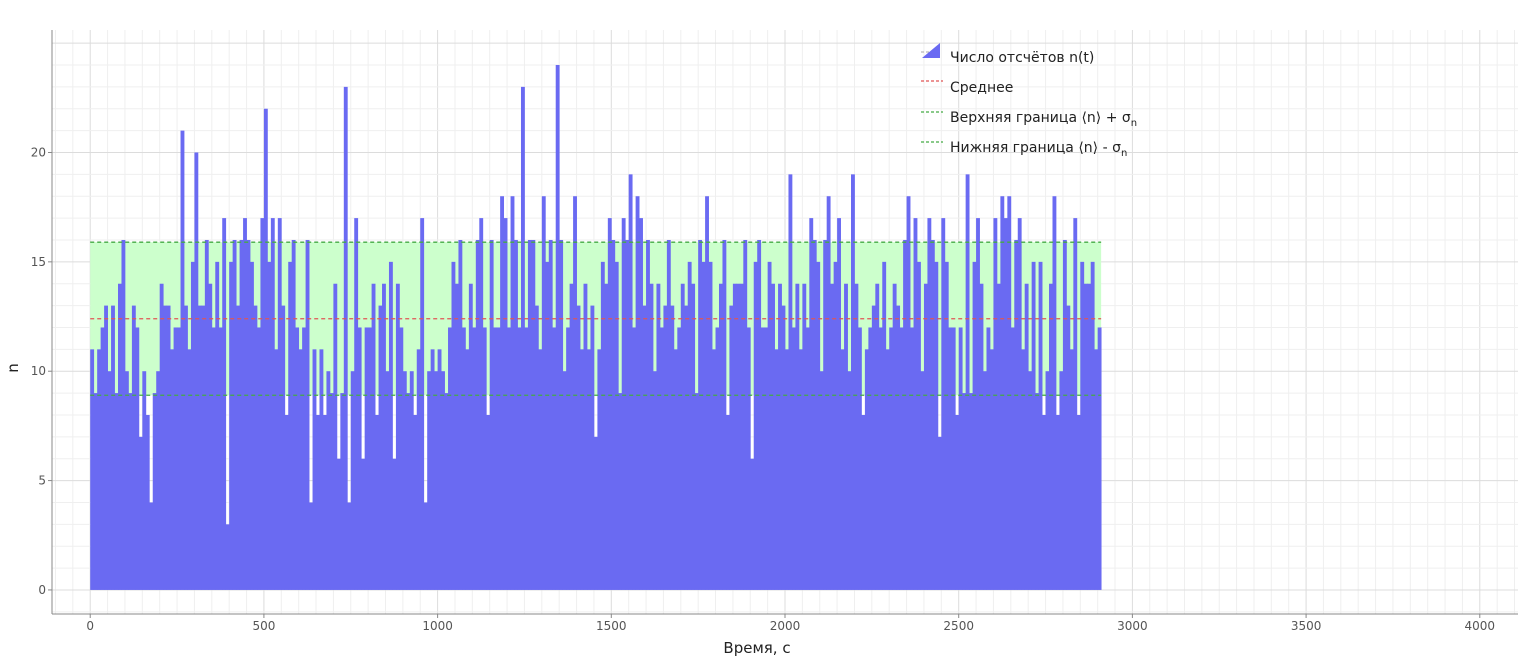 Image resolution: width=1518 pixels, height=658 pixels. I want to click on y-axis-ticks: 0 5 10 15 20, so click(41, 371).